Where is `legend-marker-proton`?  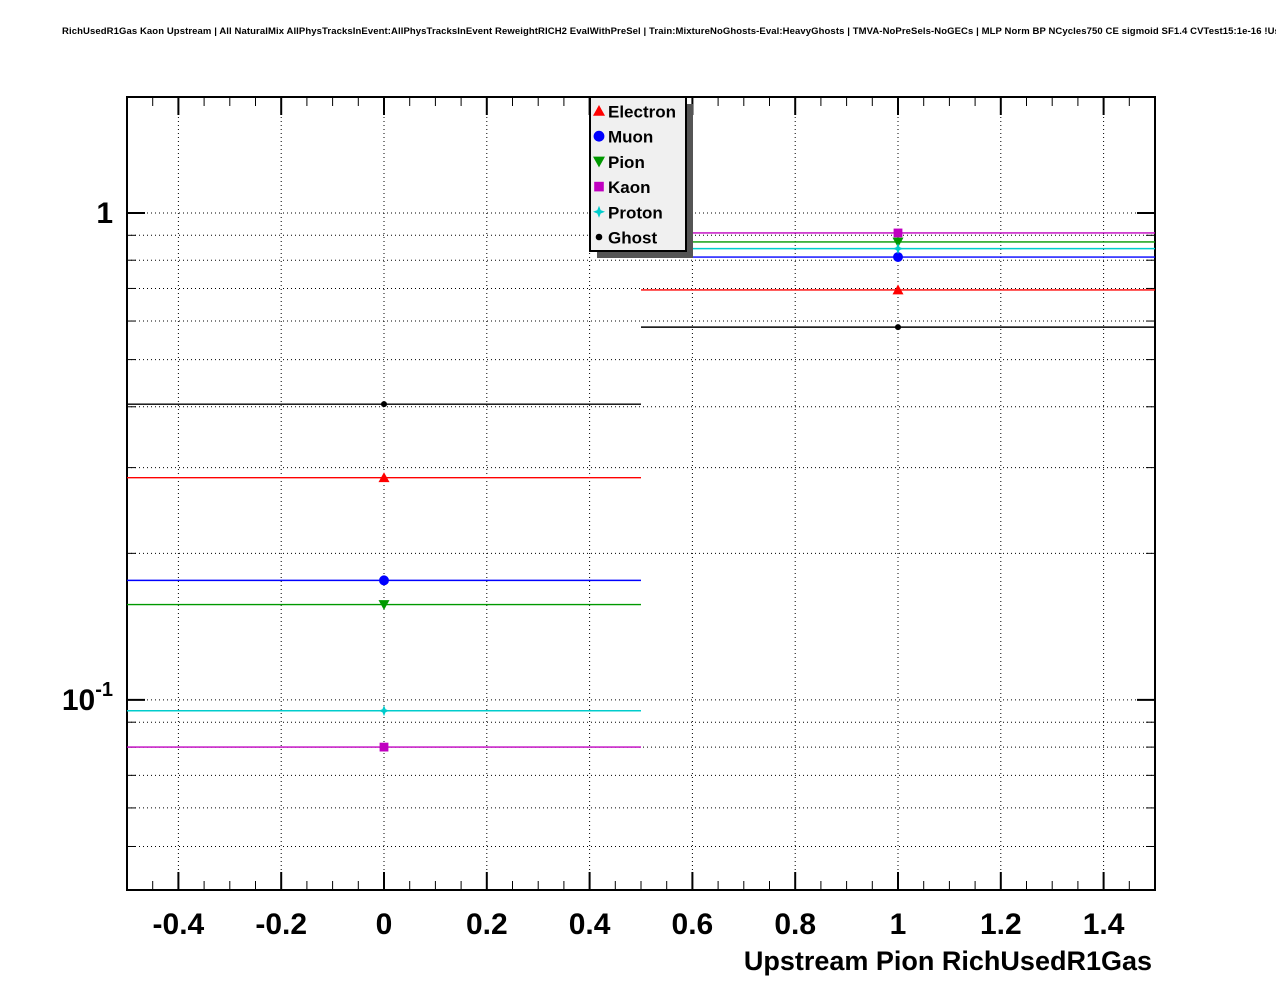 legend-marker-proton is located at coordinates (599, 211).